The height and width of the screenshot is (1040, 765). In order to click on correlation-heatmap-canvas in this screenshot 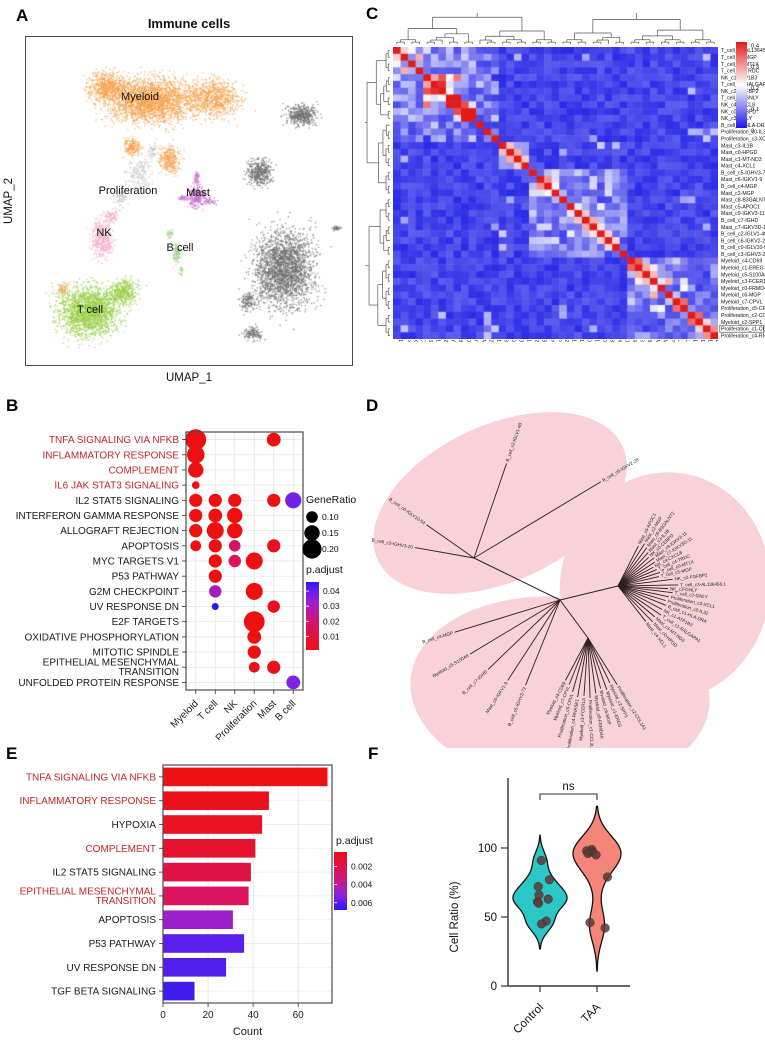, I will do `click(555, 193)`.